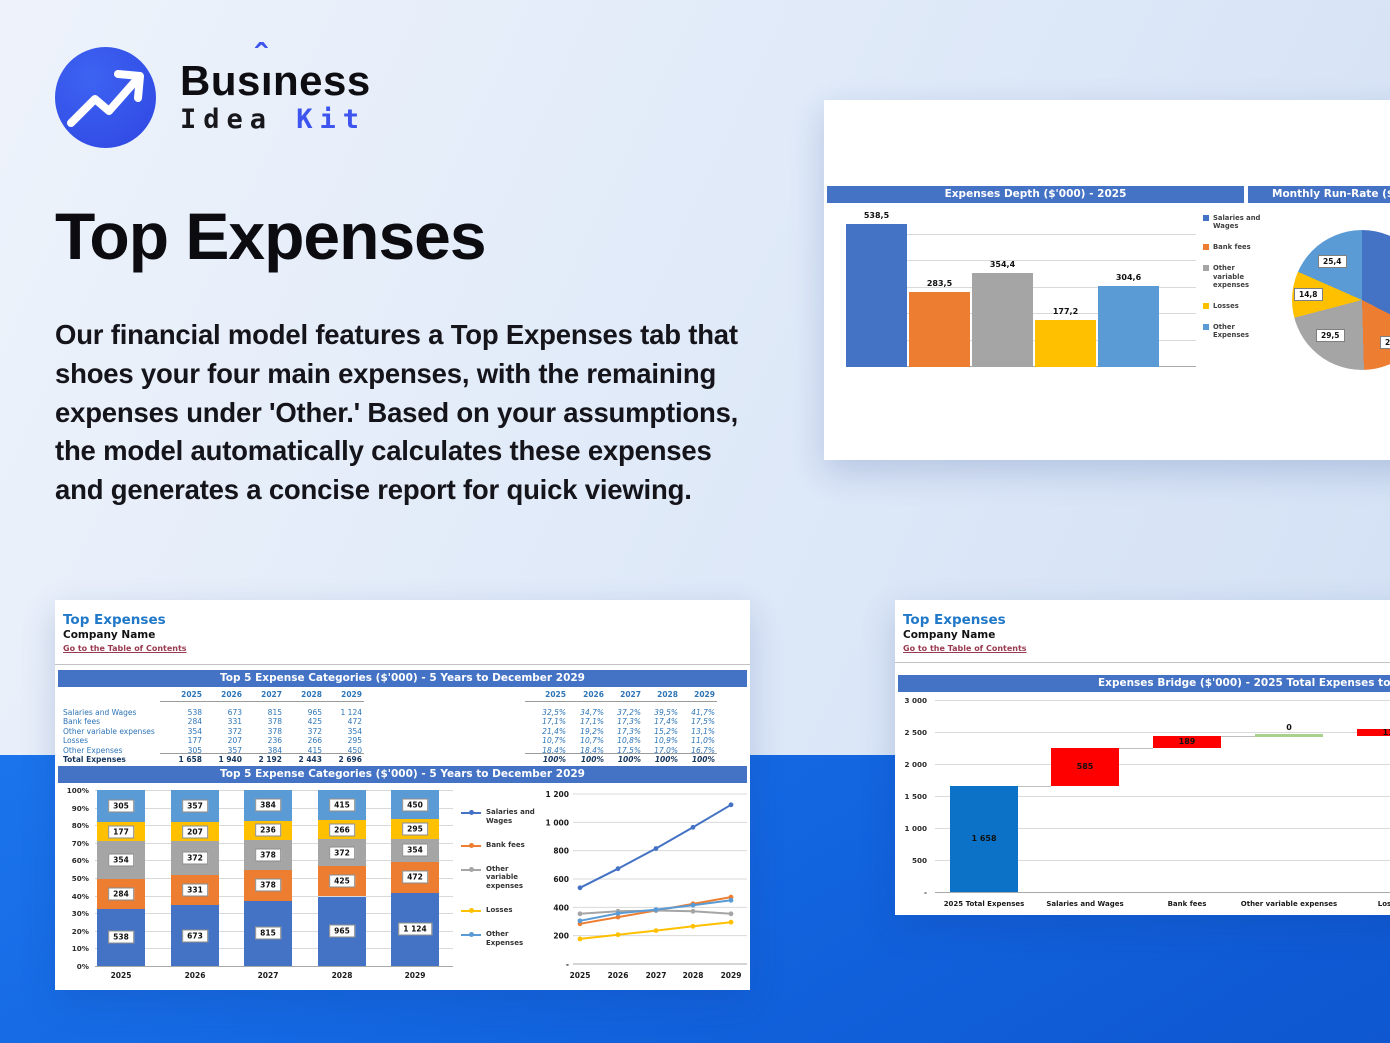 The height and width of the screenshot is (1043, 1390). I want to click on segment-value-label: 331, so click(195, 890).